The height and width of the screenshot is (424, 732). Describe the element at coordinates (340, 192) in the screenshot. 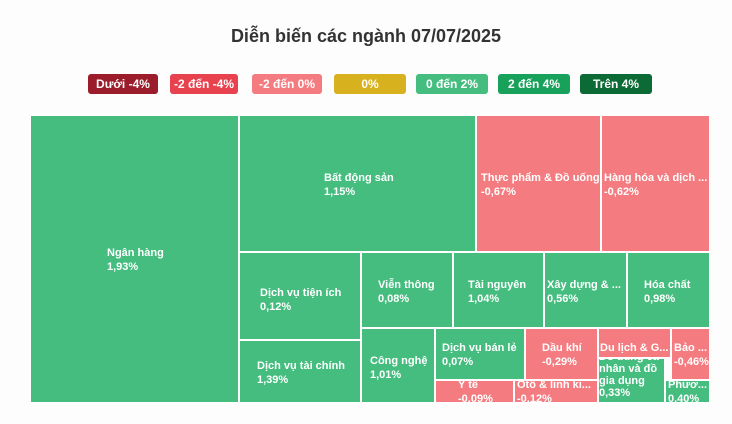

I see `tile-value: 1,15%` at that location.